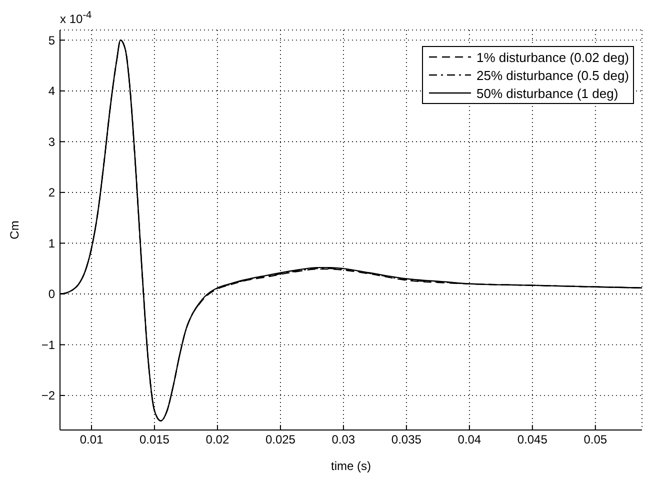  Describe the element at coordinates (154, 439) in the screenshot. I see `x-tick-label: 0.015` at that location.